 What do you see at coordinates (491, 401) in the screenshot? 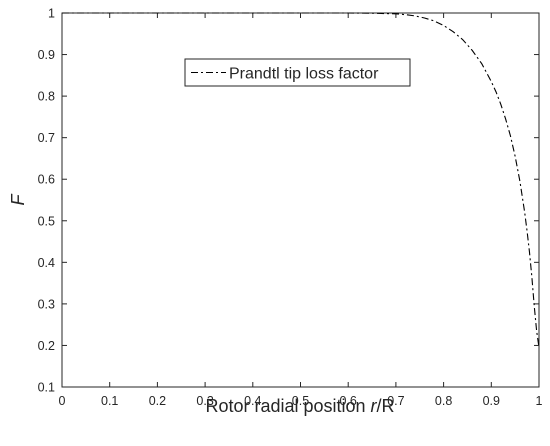
I see `x-tick-label: 0.9` at bounding box center [491, 401].